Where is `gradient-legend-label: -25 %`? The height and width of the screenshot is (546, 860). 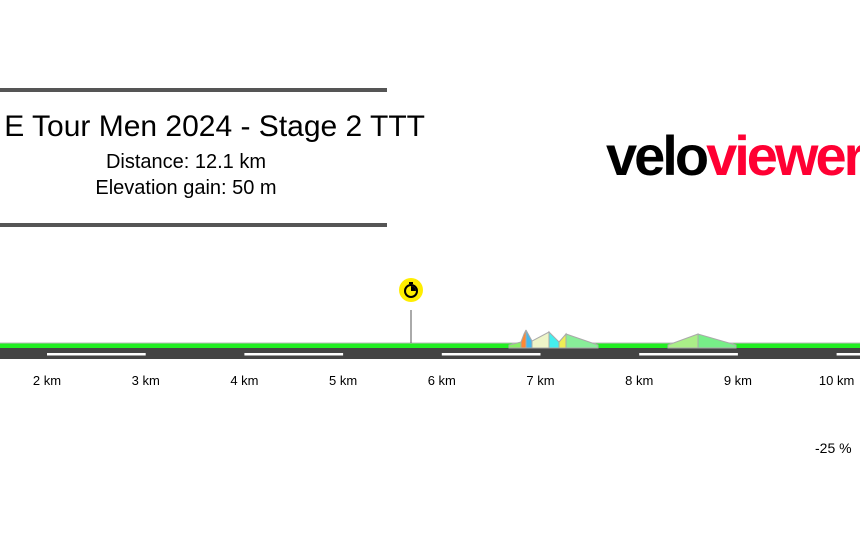 gradient-legend-label: -25 % is located at coordinates (833, 448).